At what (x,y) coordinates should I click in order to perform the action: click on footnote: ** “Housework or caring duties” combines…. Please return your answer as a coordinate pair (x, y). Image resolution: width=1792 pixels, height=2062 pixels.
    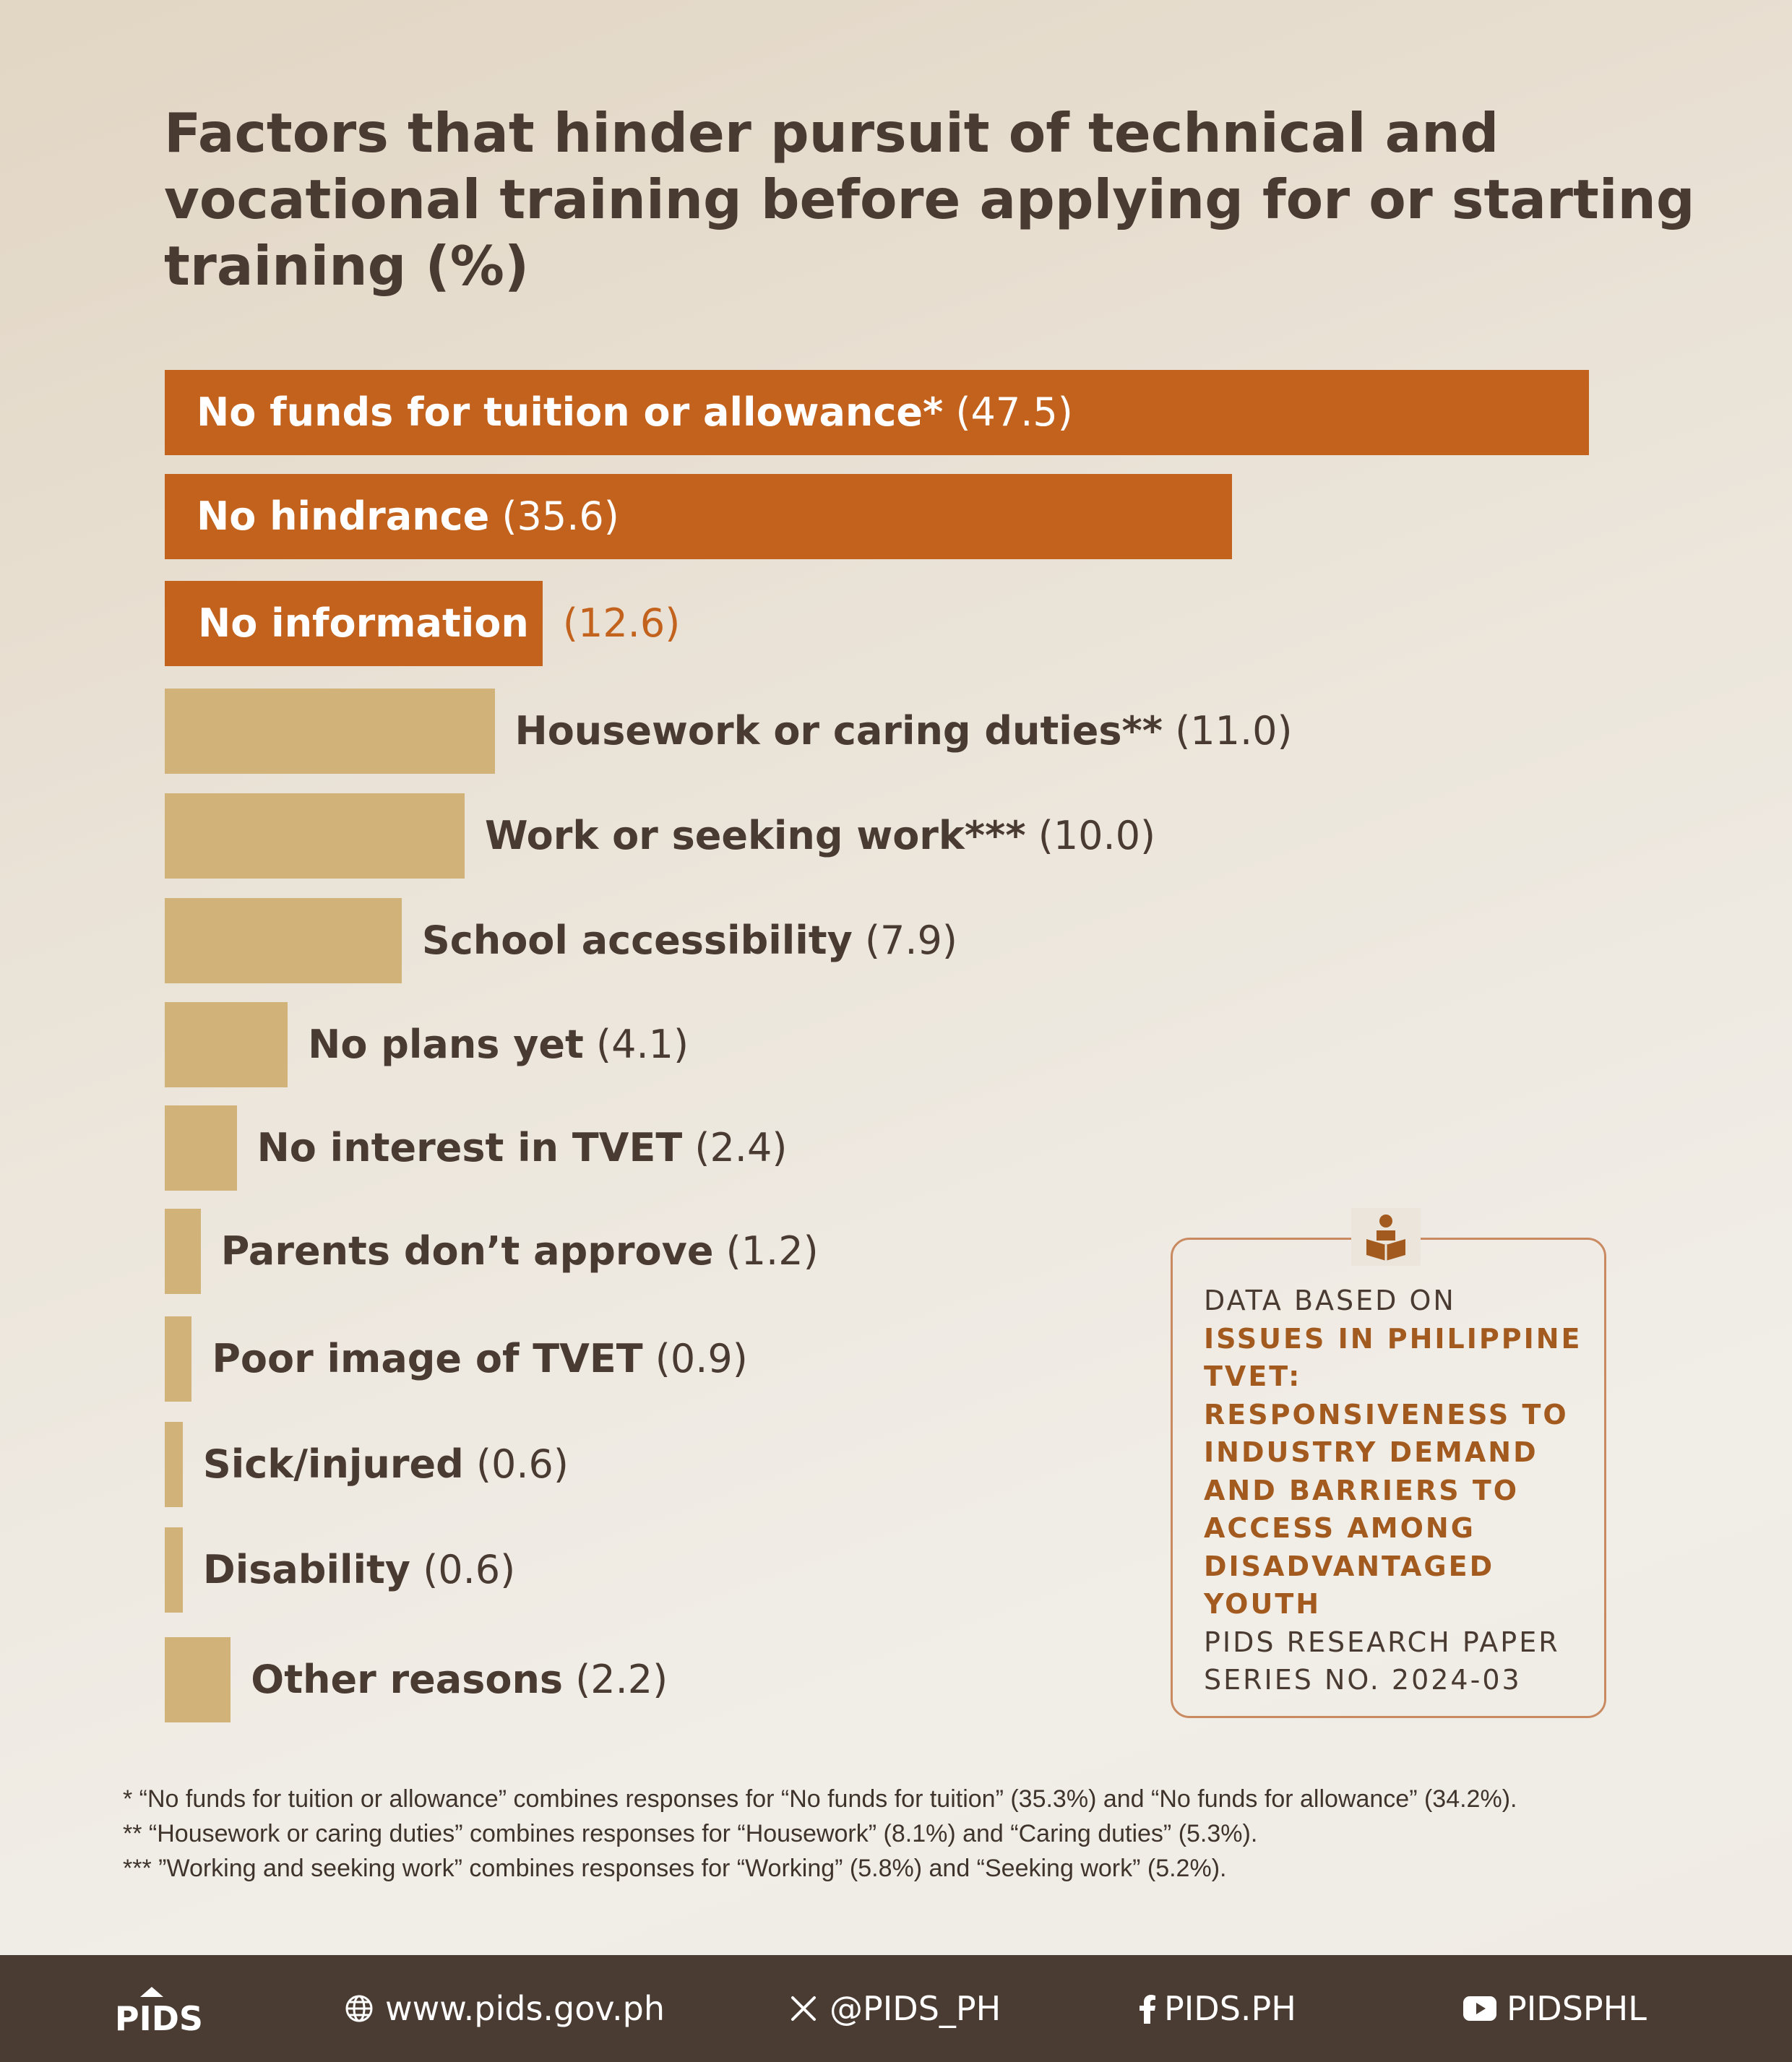
    Looking at the image, I should click on (690, 1833).